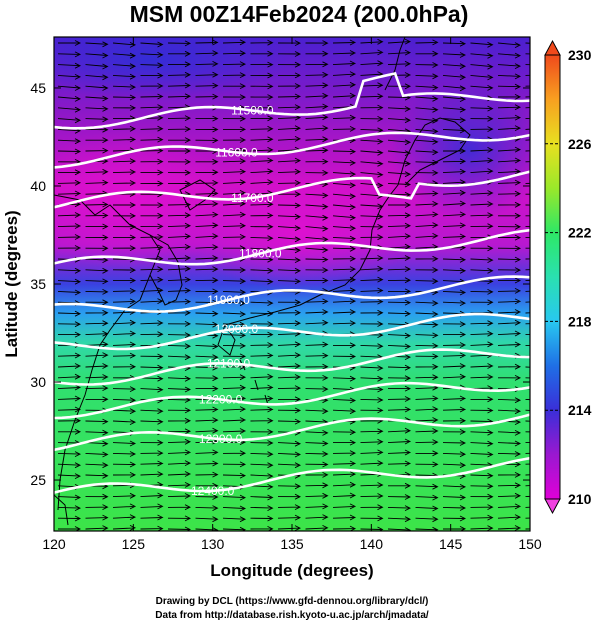 Image resolution: width=599 pixels, height=625 pixels. Describe the element at coordinates (229, 363) in the screenshot. I see `height-contour-label: 12100.0` at that location.